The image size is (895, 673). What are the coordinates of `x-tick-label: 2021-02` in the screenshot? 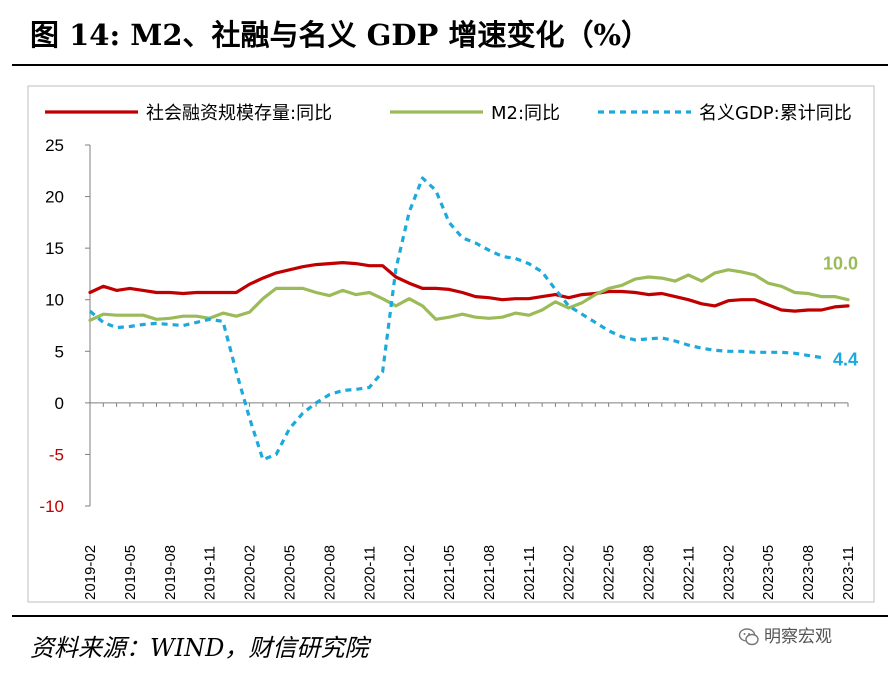 It's located at (409, 572).